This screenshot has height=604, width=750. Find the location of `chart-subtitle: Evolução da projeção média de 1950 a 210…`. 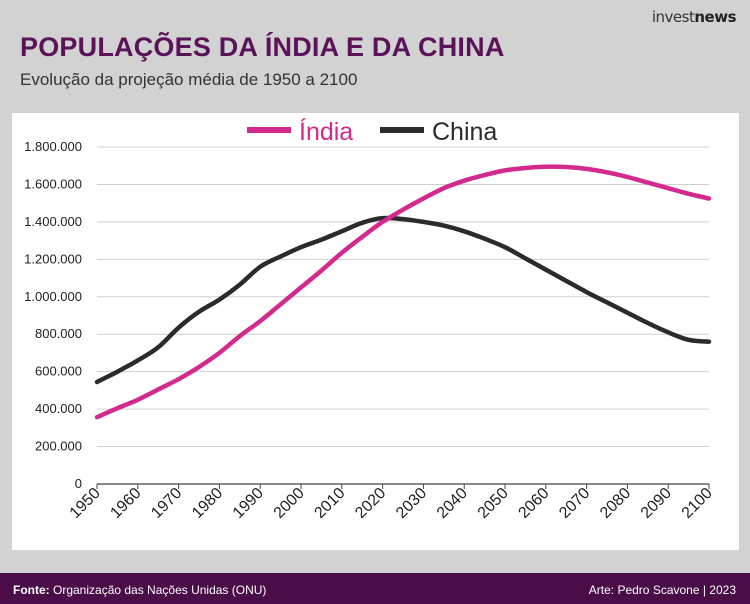

chart-subtitle: Evolução da projeção média de 1950 a 210… is located at coordinates (189, 79).